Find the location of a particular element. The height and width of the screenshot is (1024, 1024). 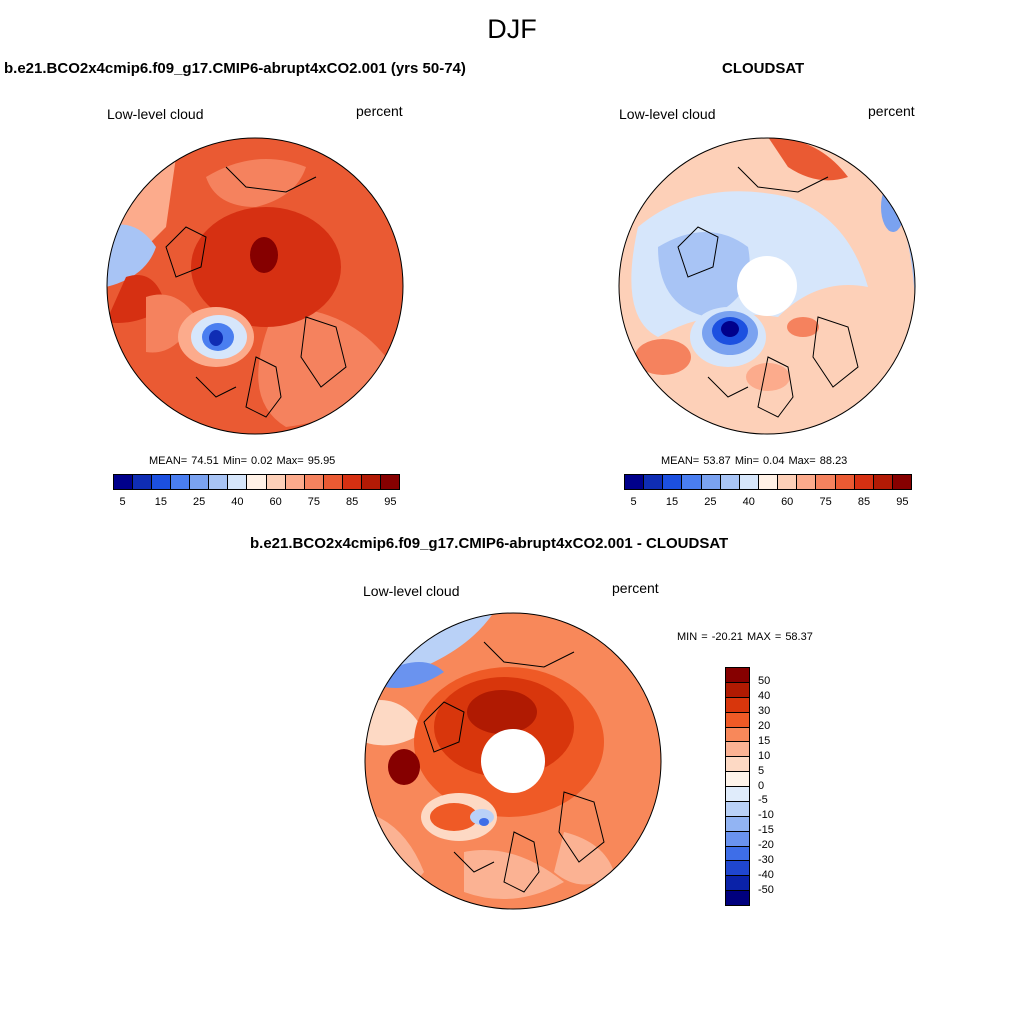

diff-colorbar-tick-label: -5 is located at coordinates (763, 800).